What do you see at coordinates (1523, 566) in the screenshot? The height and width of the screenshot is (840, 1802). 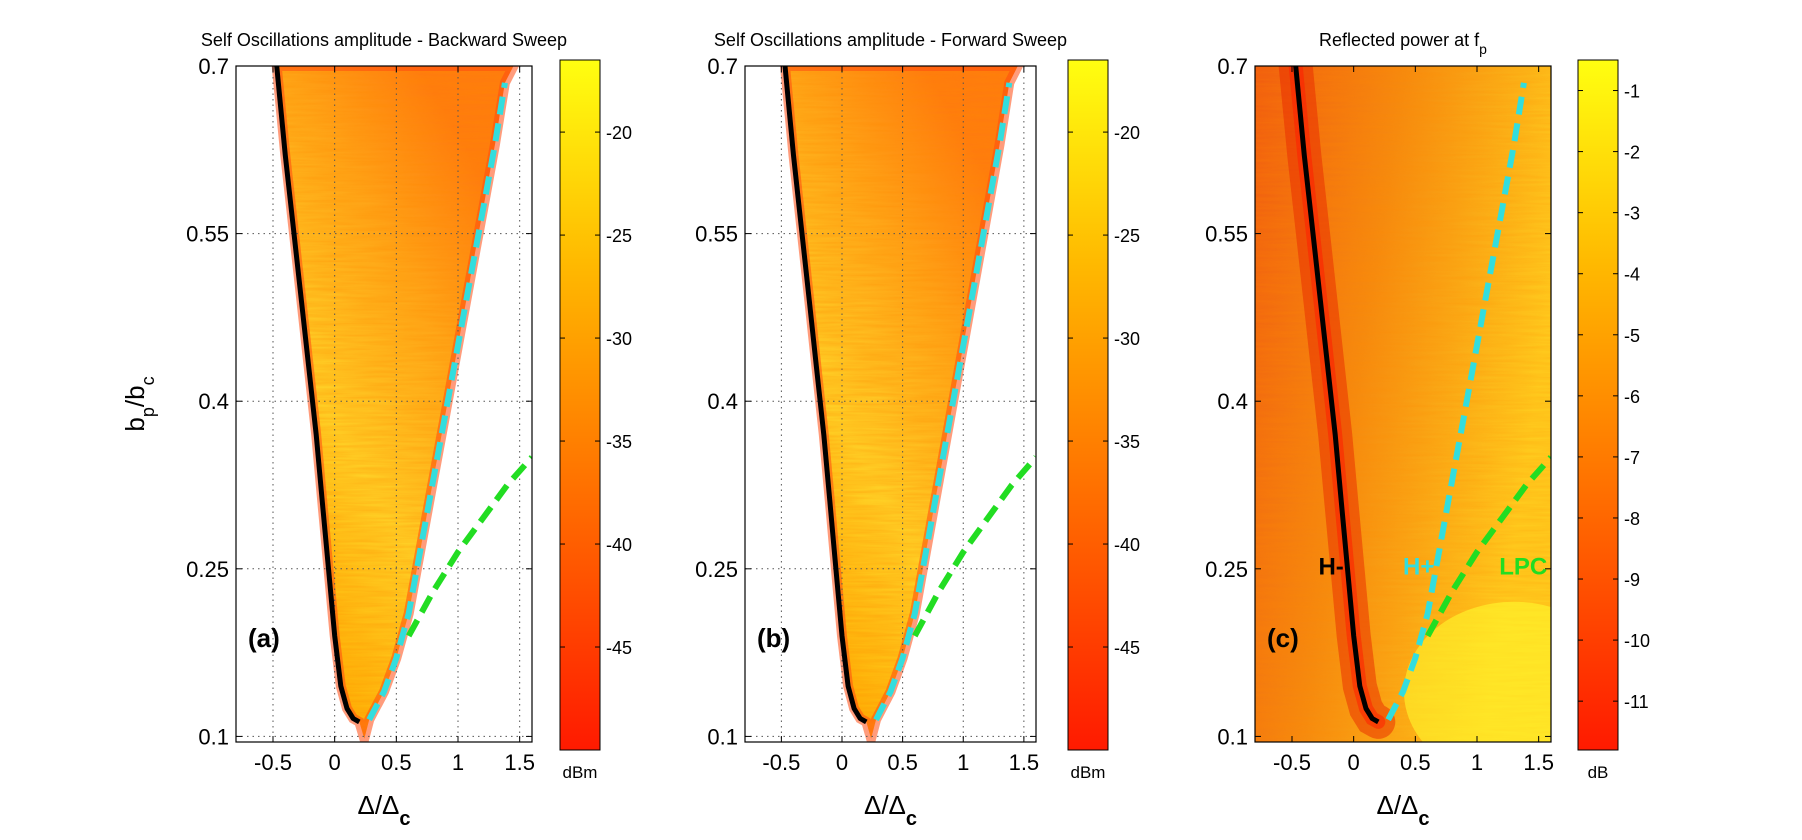 I see `curve-label-lpc: LPC` at bounding box center [1523, 566].